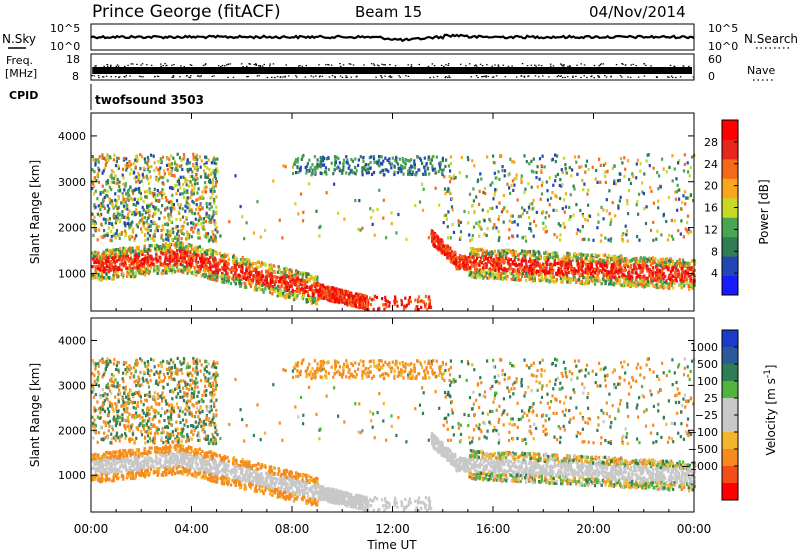 This screenshot has width=800, height=554. Describe the element at coordinates (711, 164) in the screenshot. I see `power-colorbar-tick: 24` at that location.